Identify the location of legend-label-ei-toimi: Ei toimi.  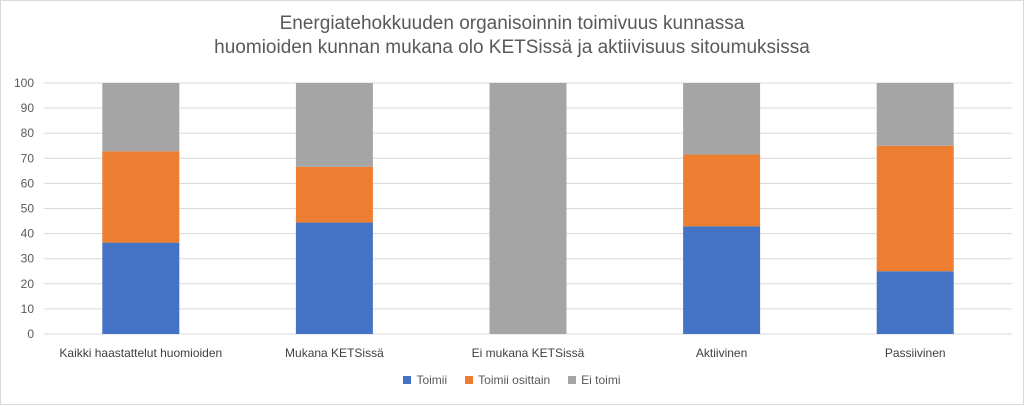
(601, 380).